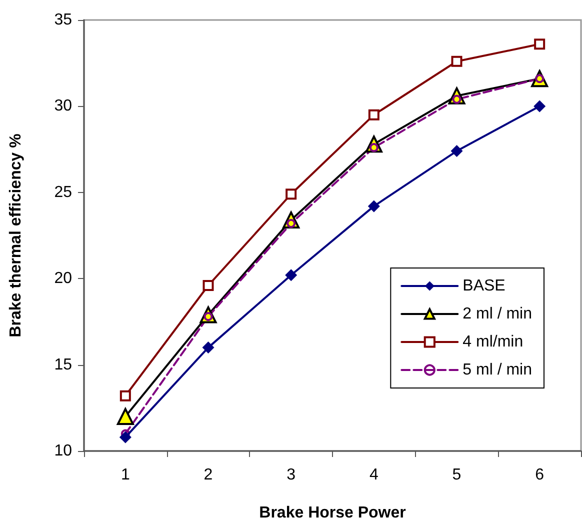 The height and width of the screenshot is (529, 582). Describe the element at coordinates (208, 475) in the screenshot. I see `x-tick-label: 2` at that location.